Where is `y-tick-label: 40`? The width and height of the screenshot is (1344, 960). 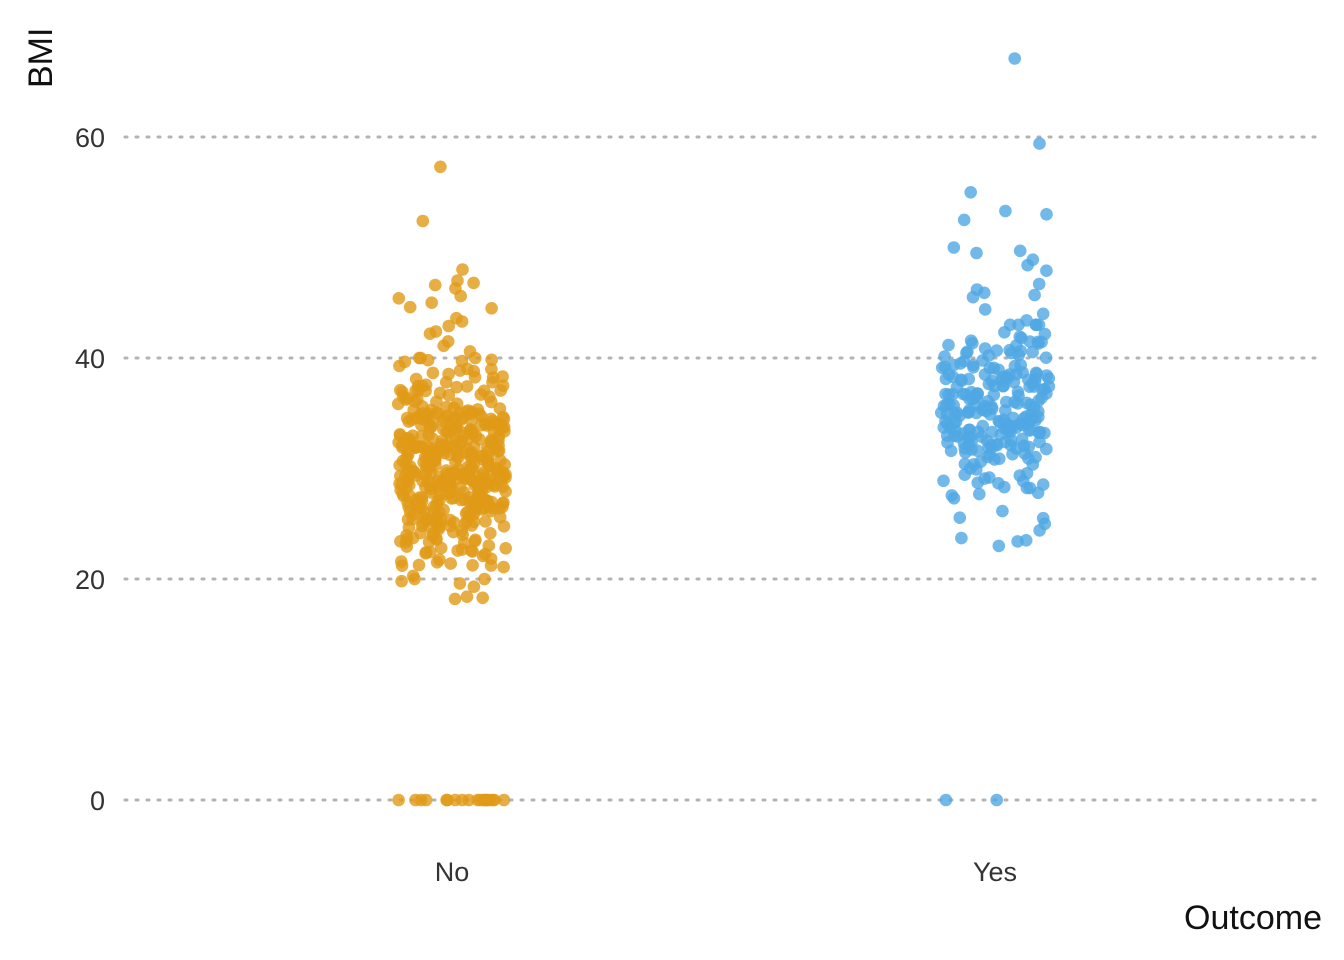
y-tick-label: 40 is located at coordinates (90, 359).